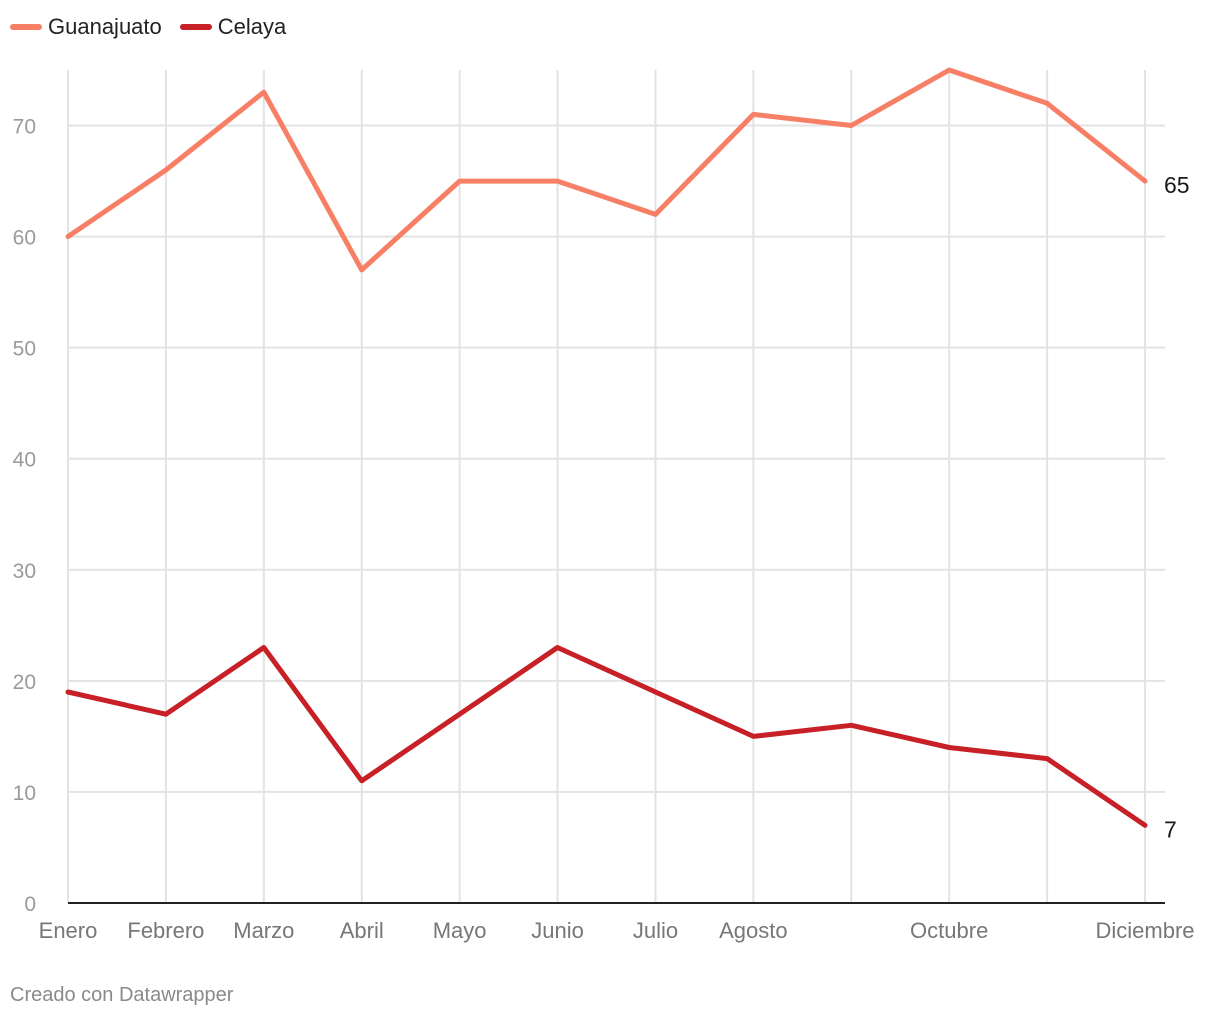  I want to click on legend-label-guanajuato: Guanajuato, so click(105, 26).